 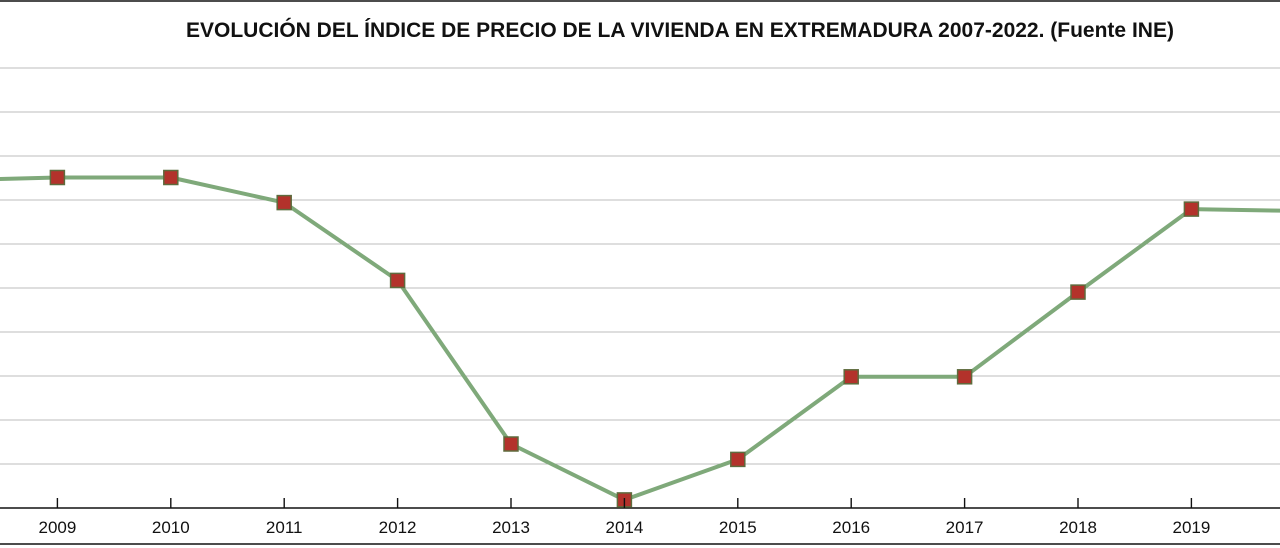 I want to click on x-tick-label-2009: 2009, so click(x=57, y=527).